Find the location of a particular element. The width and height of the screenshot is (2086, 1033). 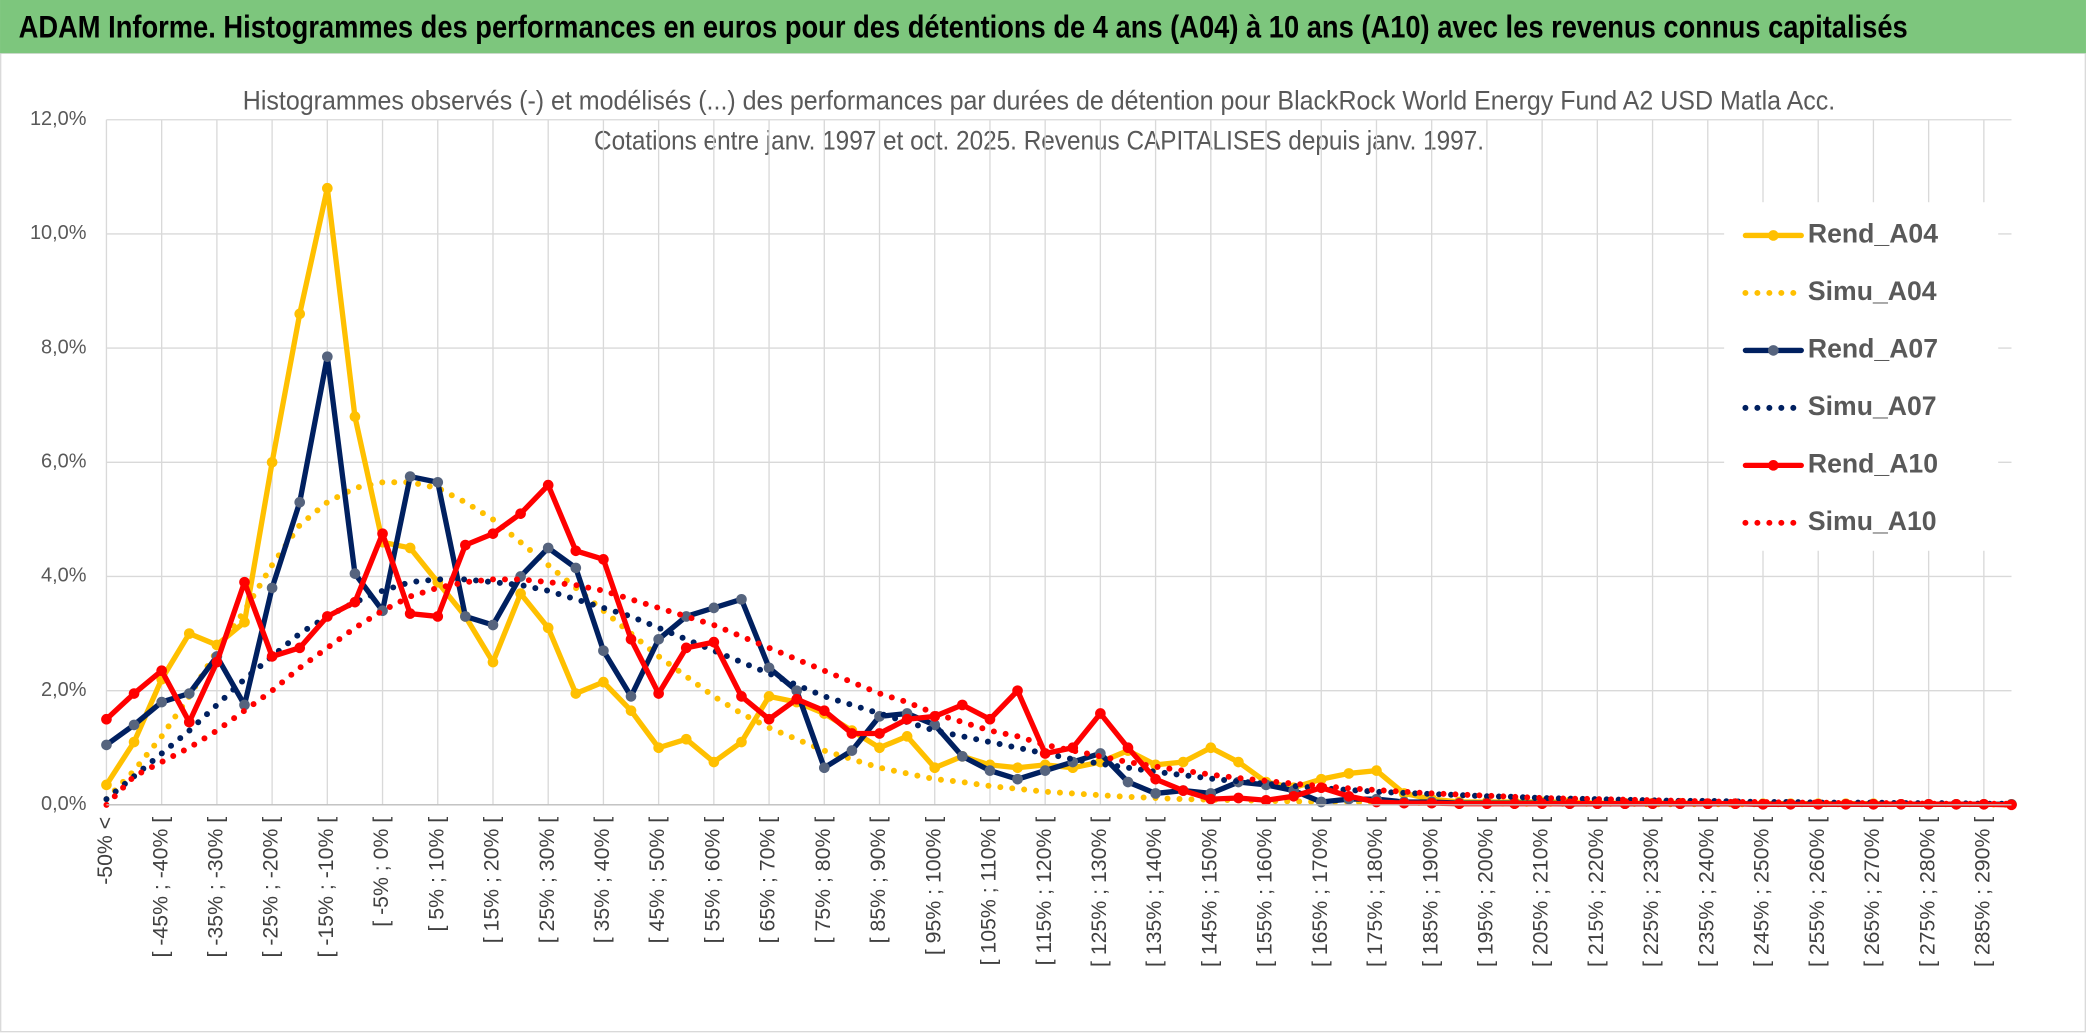

x-tick-label: [ -25% ; -20% [ is located at coordinates (271, 887).